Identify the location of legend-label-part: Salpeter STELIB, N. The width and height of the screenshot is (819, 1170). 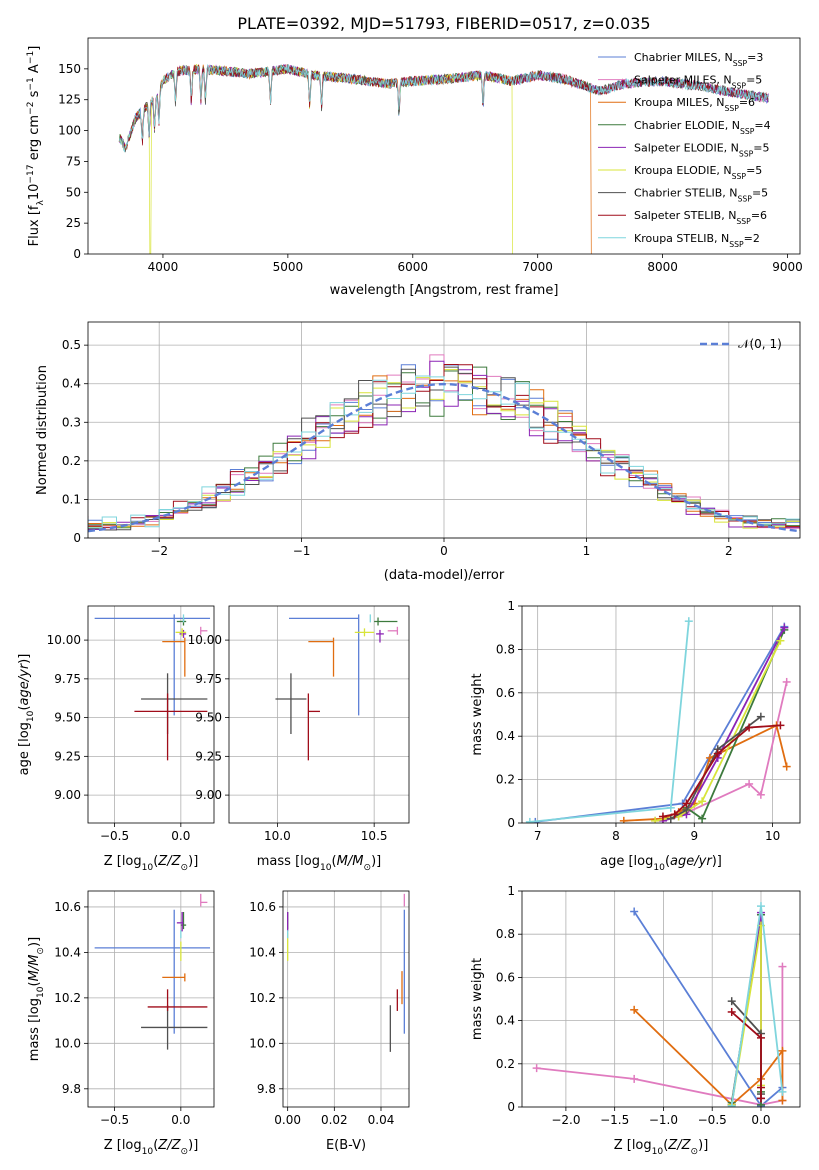
(685, 215).